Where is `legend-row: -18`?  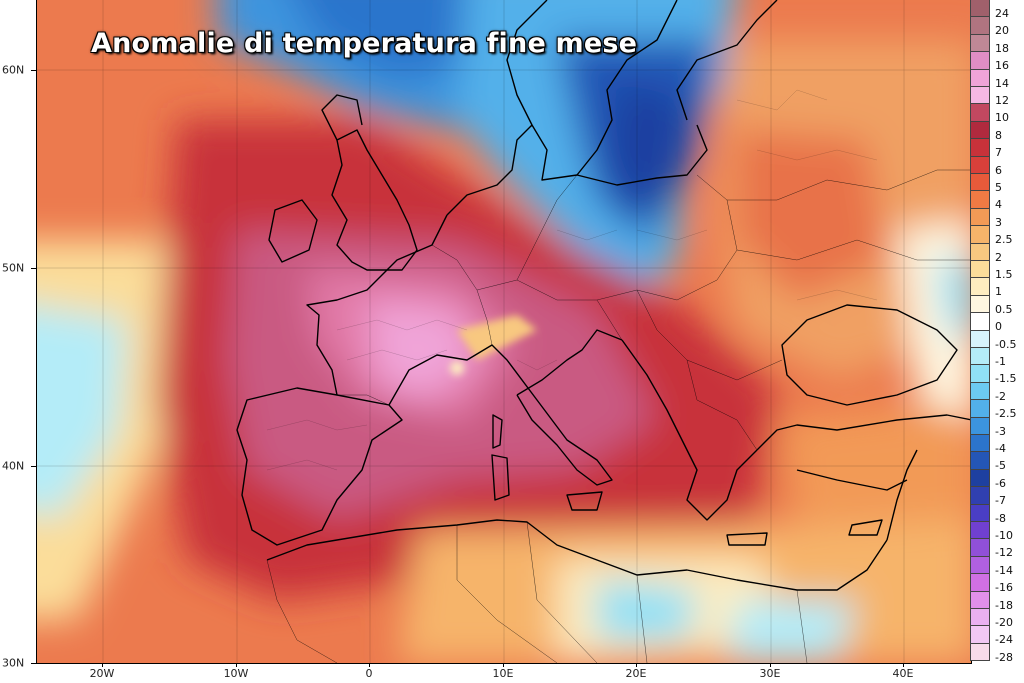 legend-row: -18 is located at coordinates (997, 601).